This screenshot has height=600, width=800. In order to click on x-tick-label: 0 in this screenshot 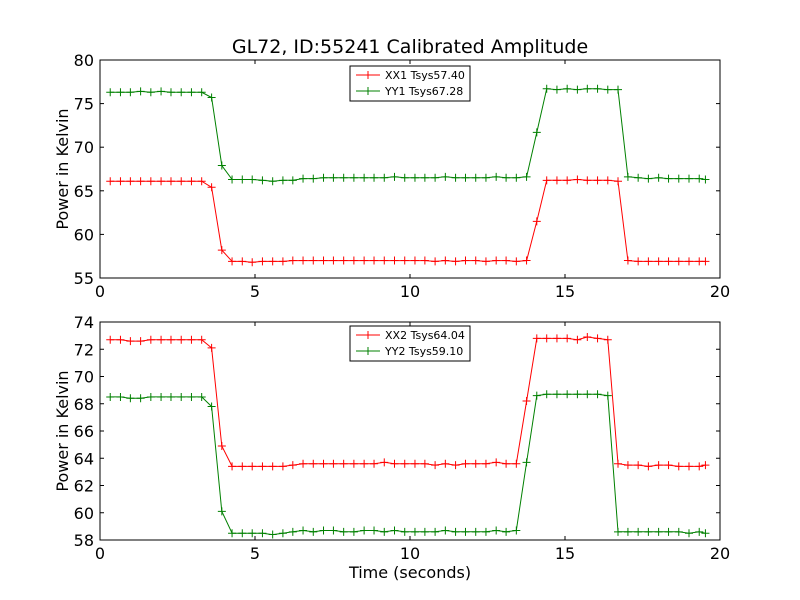, I will do `click(100, 291)`.